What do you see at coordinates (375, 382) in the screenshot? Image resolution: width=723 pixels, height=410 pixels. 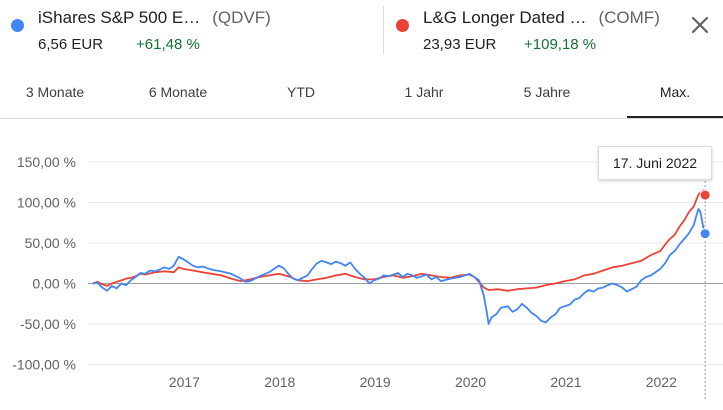 I see `x-tick-label: 2019` at bounding box center [375, 382].